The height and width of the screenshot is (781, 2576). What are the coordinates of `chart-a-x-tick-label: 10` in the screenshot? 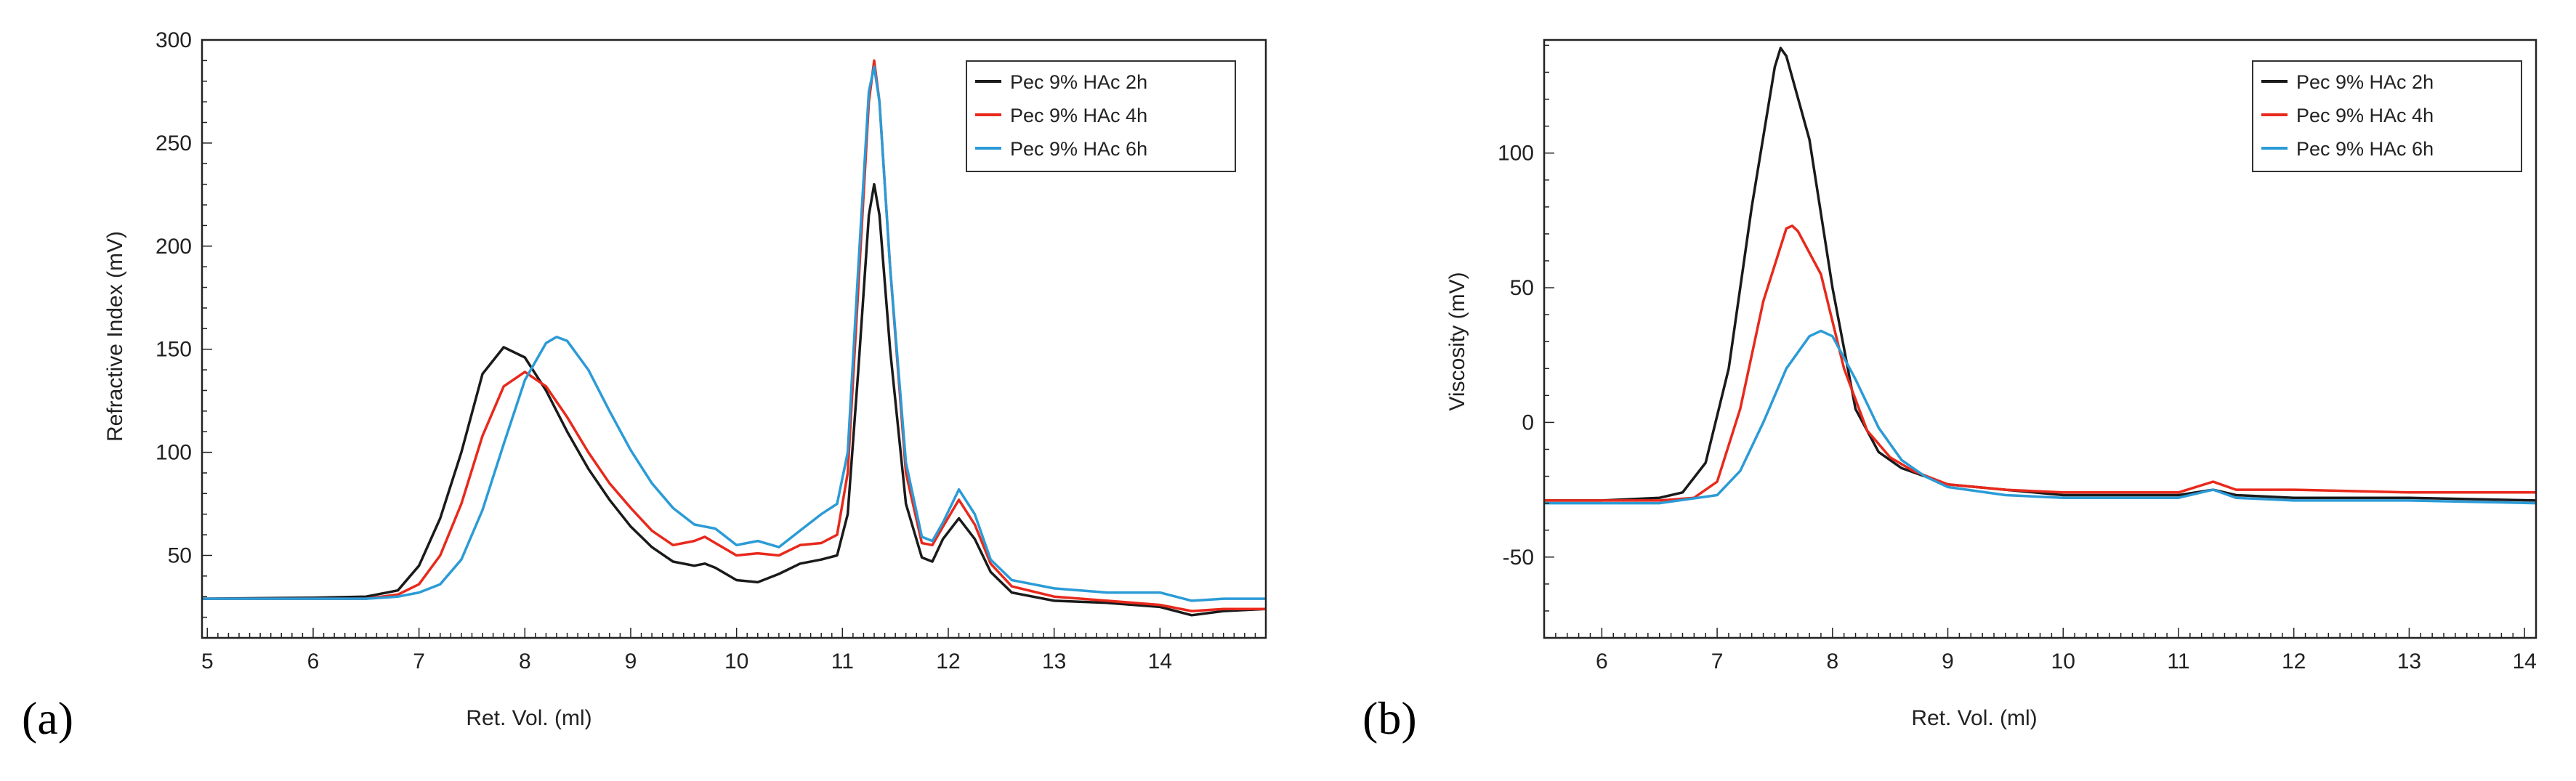 It's located at (736, 661).